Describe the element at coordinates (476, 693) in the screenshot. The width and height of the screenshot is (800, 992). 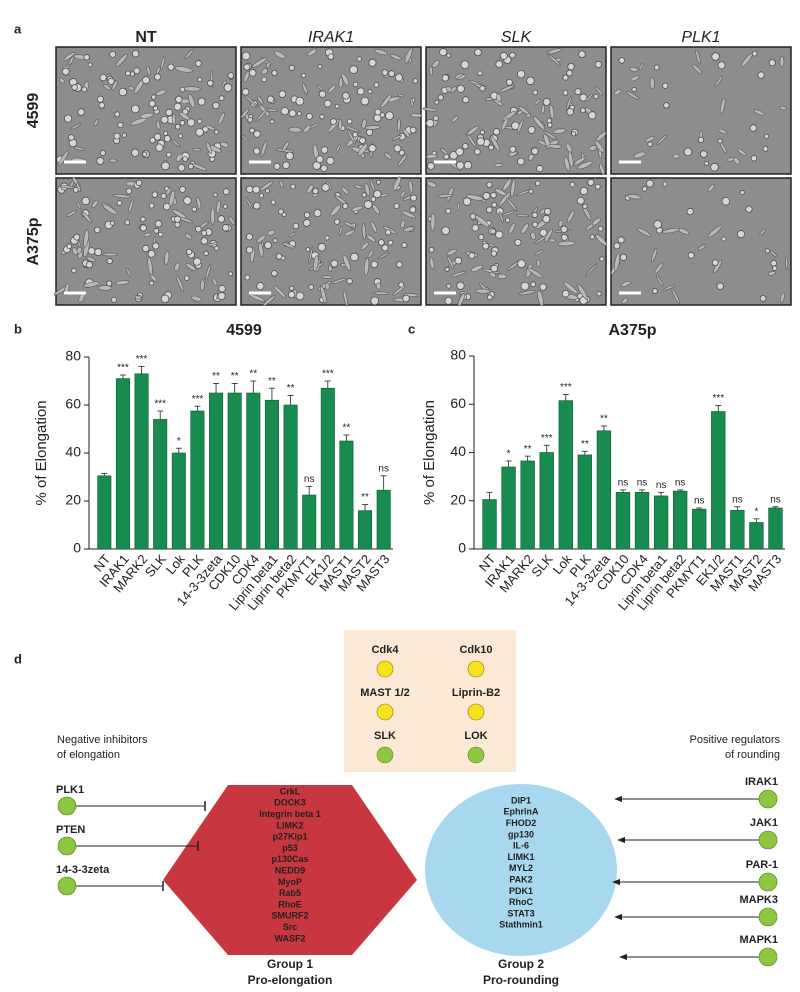
I see `kinase-label: Liprin-B2` at that location.